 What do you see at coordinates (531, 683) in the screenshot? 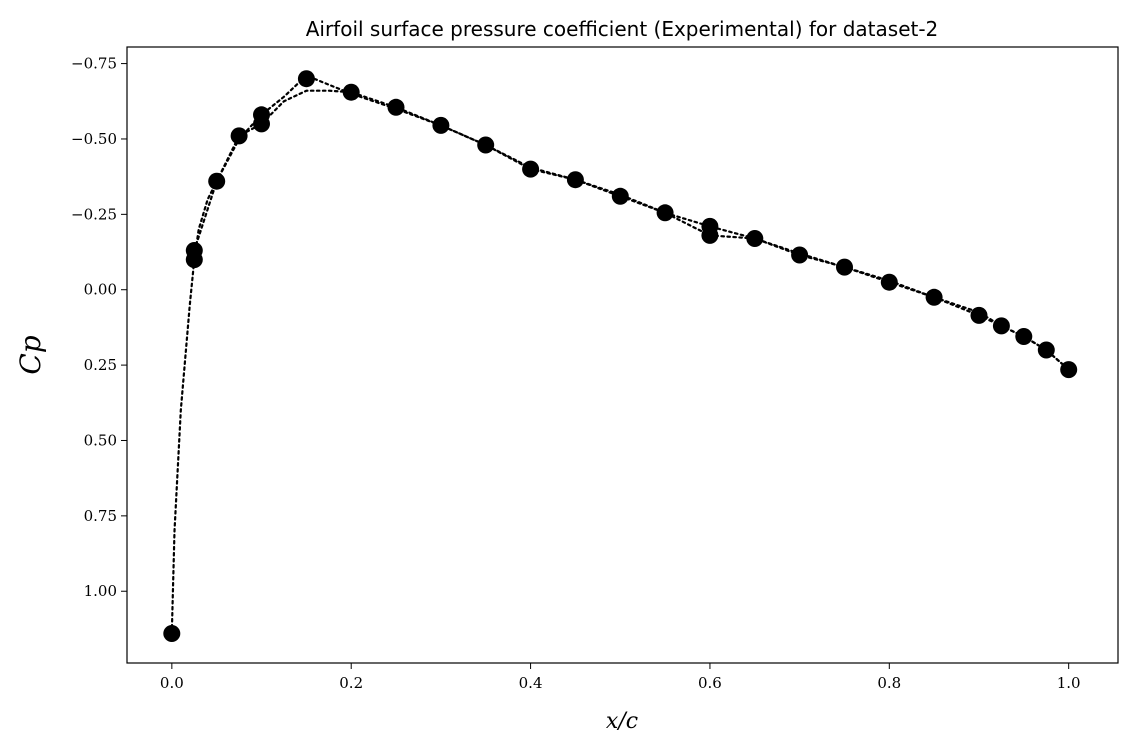
I see `x-tick-label: 0.4` at bounding box center [531, 683].